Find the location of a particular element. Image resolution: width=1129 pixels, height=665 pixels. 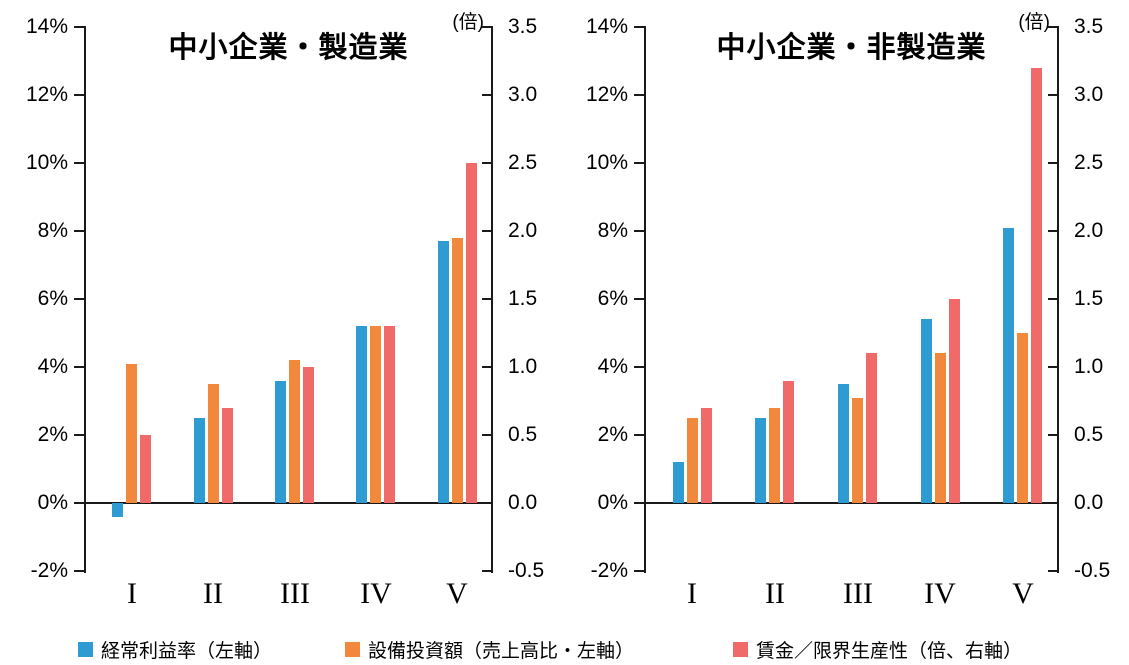

left-axis-tick-label: 2% is located at coordinates (612, 434).